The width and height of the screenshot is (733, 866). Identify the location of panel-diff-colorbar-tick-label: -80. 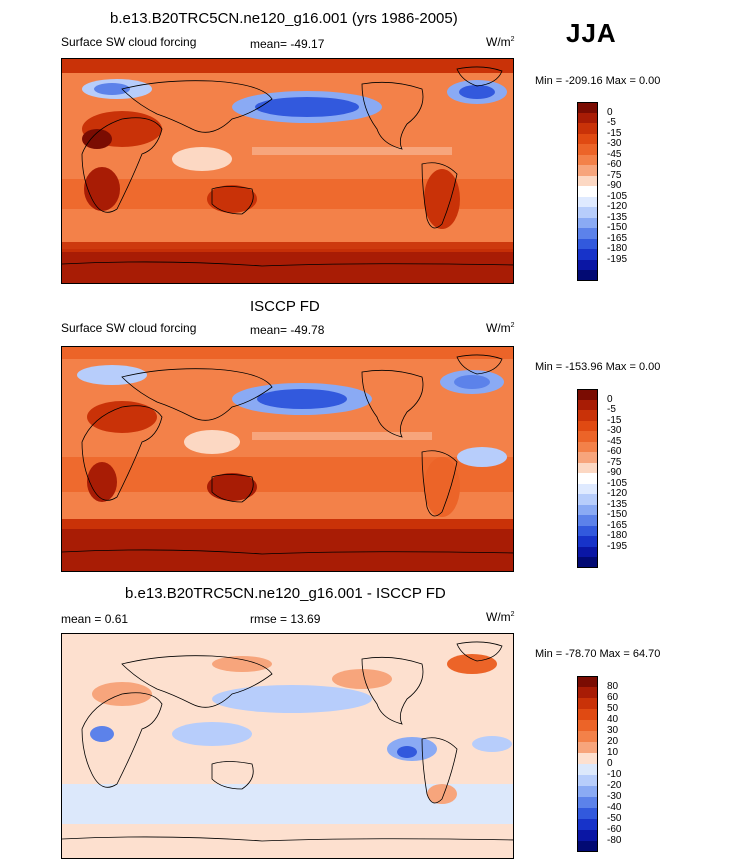
(614, 840).